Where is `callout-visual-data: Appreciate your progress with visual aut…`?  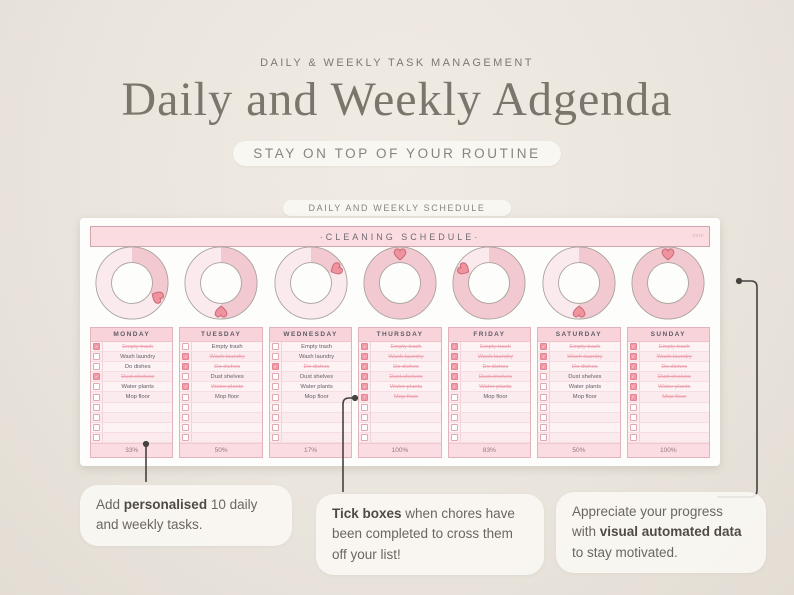
callout-visual-data: Appreciate your progress with visual aut… is located at coordinates (661, 532).